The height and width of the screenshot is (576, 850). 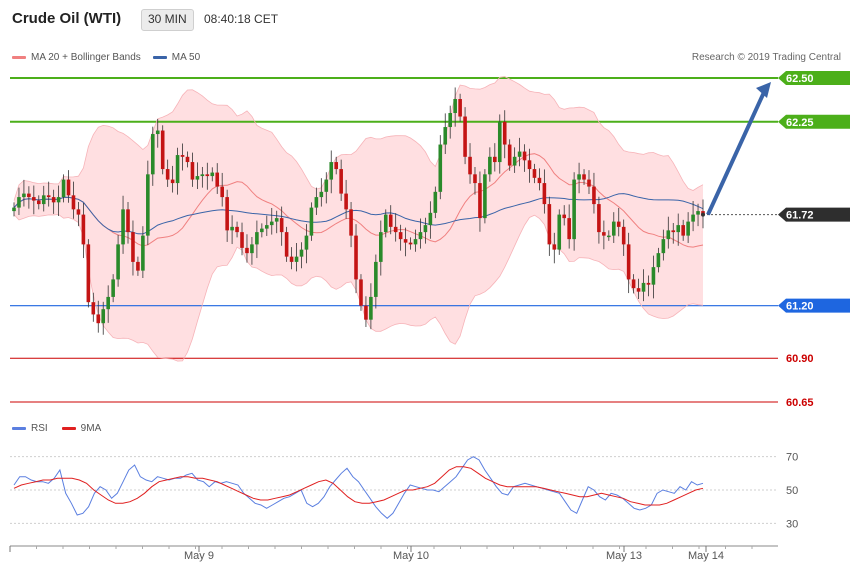 I want to click on level-label-text: 62.50, so click(x=800, y=79).